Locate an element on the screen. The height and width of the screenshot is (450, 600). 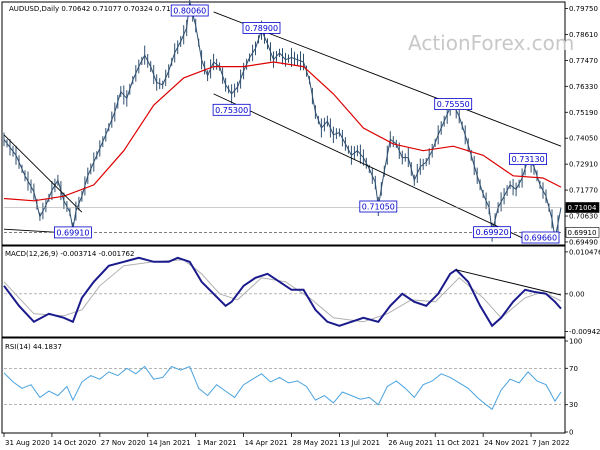
level-label: 0.71050 is located at coordinates (378, 207).